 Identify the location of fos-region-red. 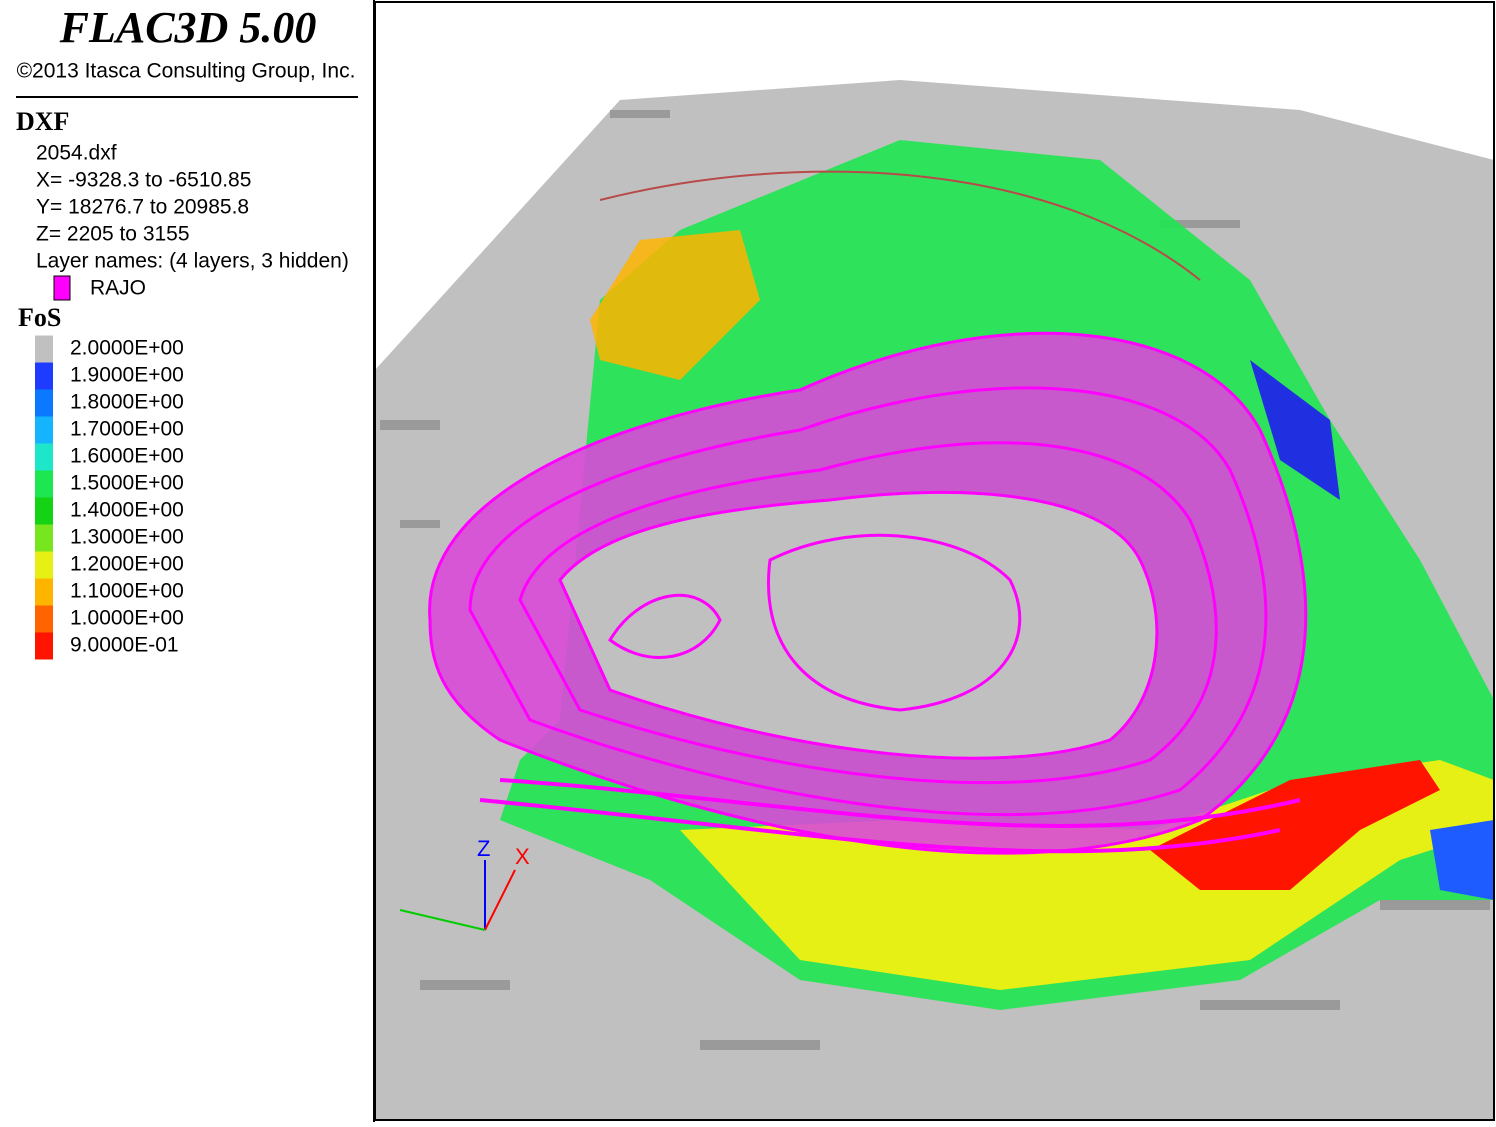
(1295, 825).